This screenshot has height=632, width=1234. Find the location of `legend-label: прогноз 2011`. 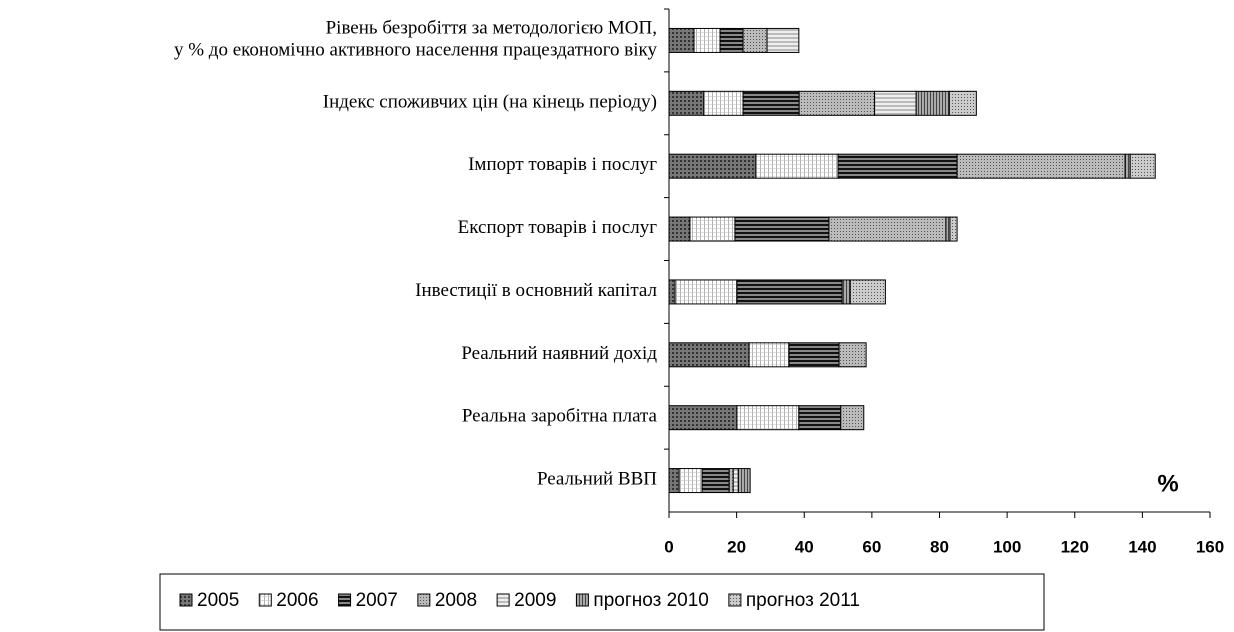

legend-label: прогноз 2011 is located at coordinates (803, 600).